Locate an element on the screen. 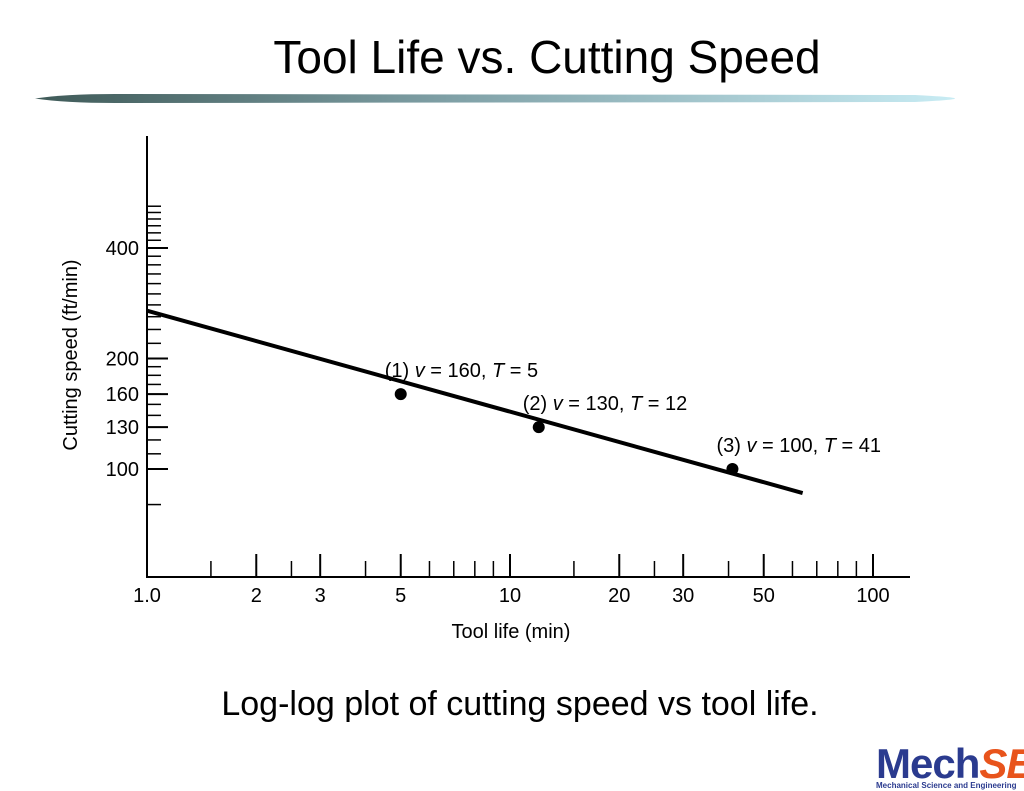 The height and width of the screenshot is (791, 1024). x-tick-label: 20 is located at coordinates (619, 596).